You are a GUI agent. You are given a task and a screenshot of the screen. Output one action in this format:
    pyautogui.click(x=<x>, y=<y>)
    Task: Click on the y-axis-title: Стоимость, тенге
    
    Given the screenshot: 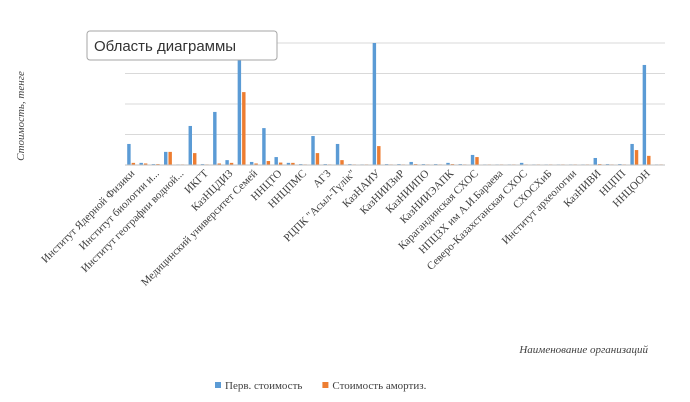 What is the action you would take?
    pyautogui.click(x=21, y=116)
    